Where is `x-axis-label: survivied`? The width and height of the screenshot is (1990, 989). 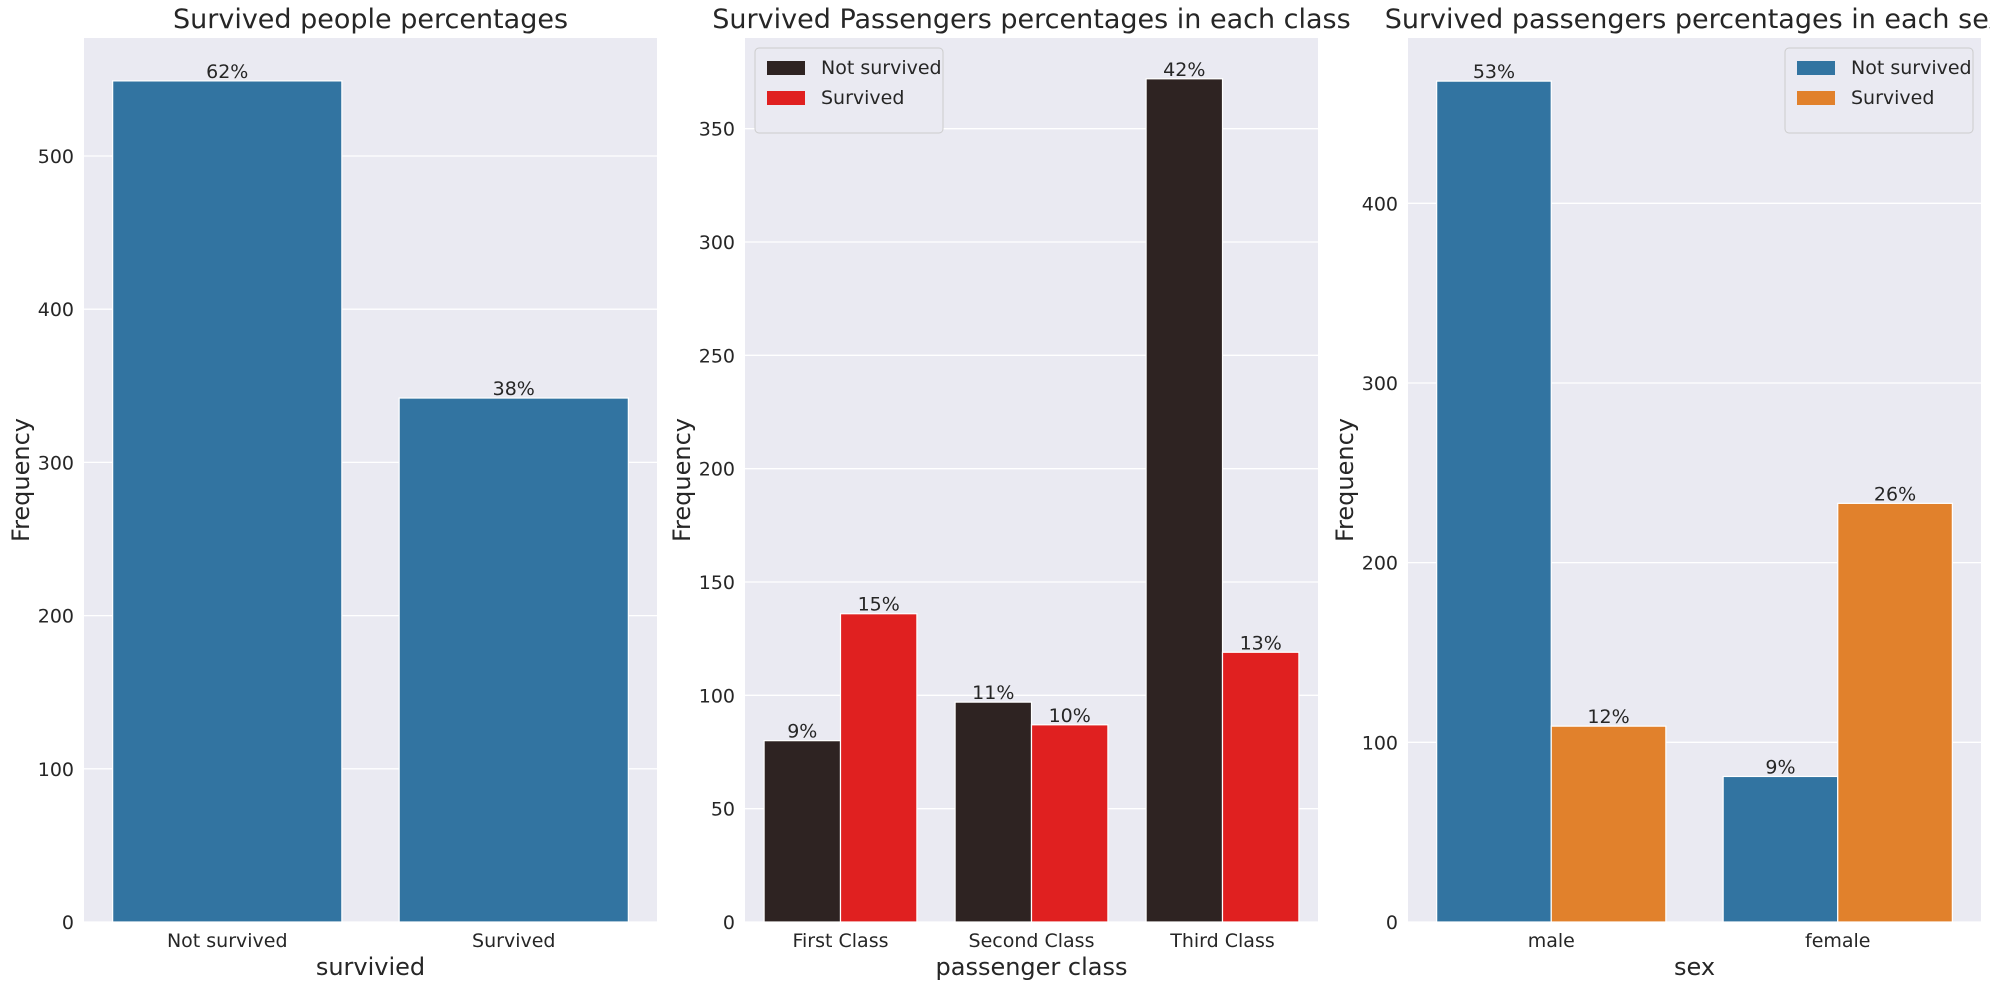 x-axis-label: survivied is located at coordinates (370, 967).